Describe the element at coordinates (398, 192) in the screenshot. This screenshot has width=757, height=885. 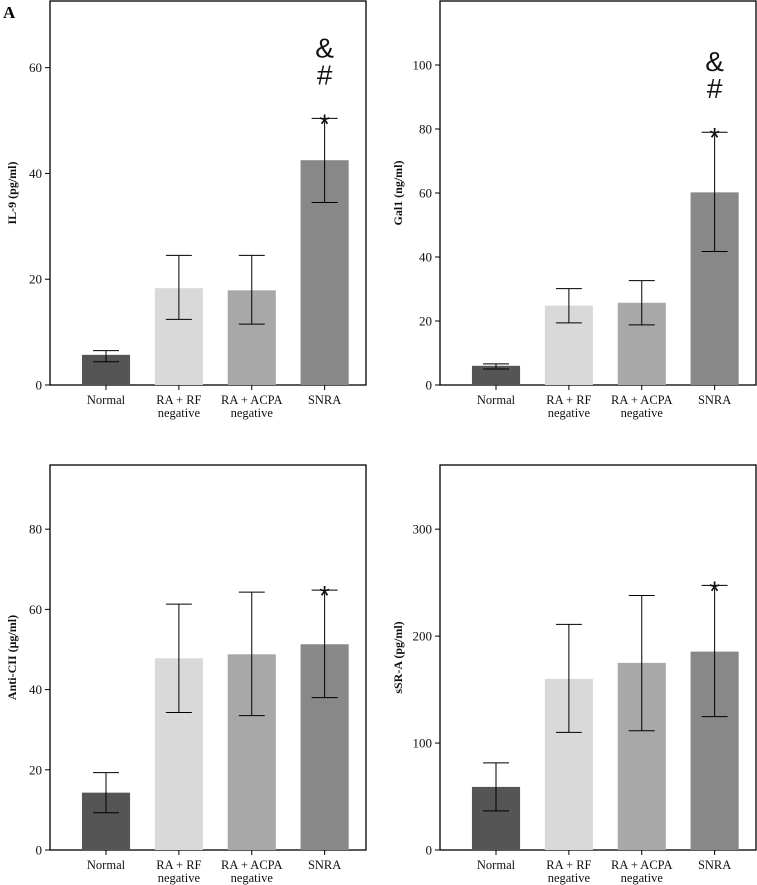
I see `y-axis-title: Gal1 (ng/ml)` at that location.